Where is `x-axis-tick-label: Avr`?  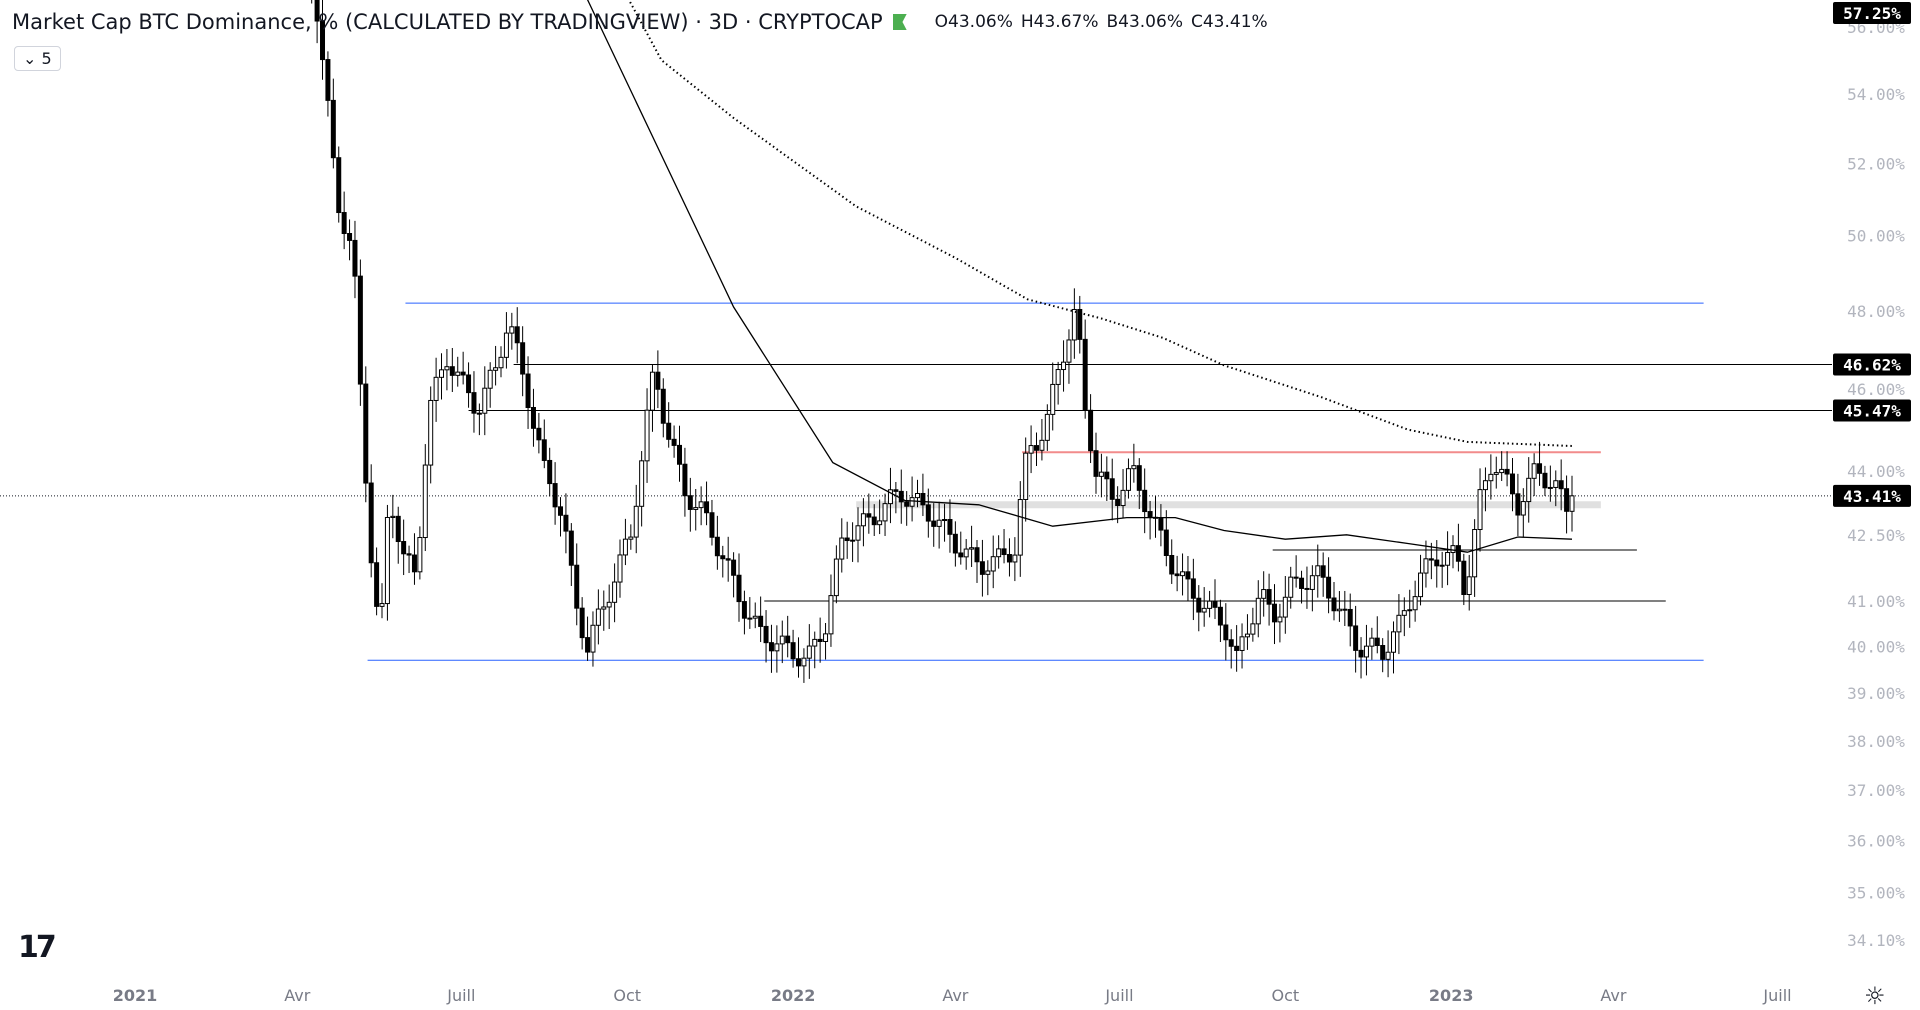 x-axis-tick-label: Avr is located at coordinates (955, 995).